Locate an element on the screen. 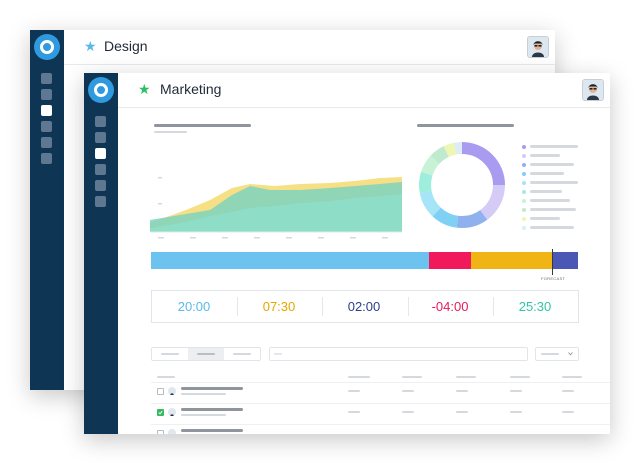 Image resolution: width=640 pixels, height=463 pixels. area-chart is located at coordinates (276, 208).